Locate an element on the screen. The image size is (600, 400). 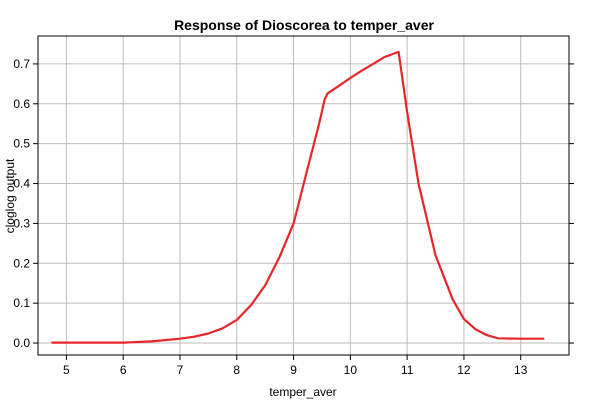
y-tick-label: 0.5 is located at coordinates (21, 144).